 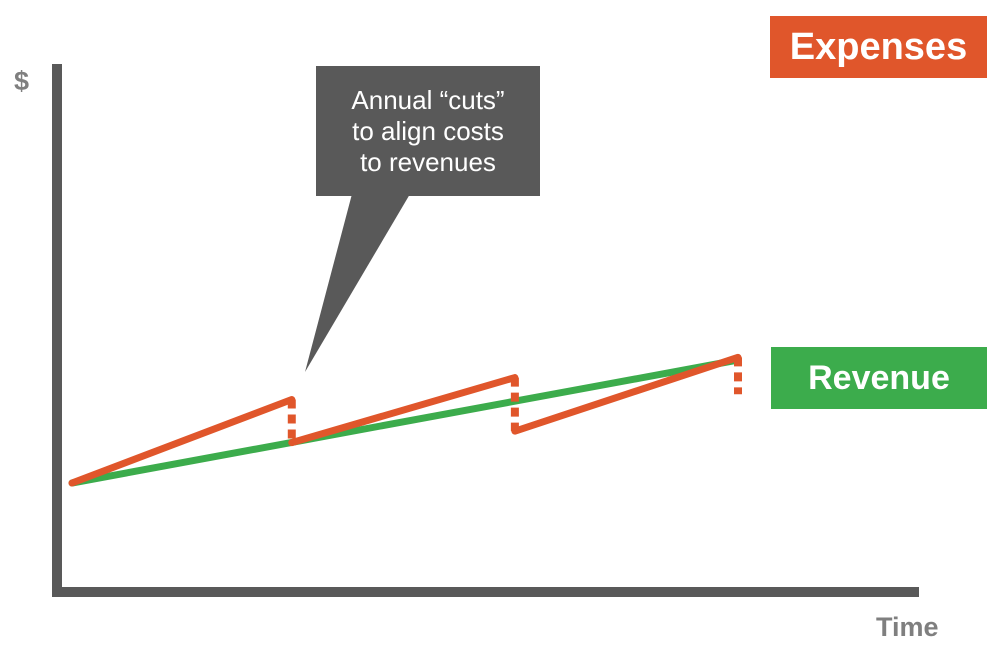 I want to click on callout-pointer, so click(x=357, y=283).